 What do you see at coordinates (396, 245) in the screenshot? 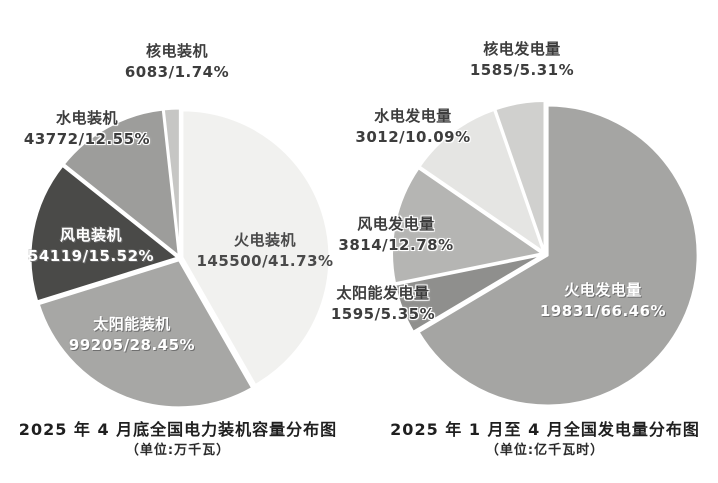
I see `slice-value: 3814/12.78%` at bounding box center [396, 245].